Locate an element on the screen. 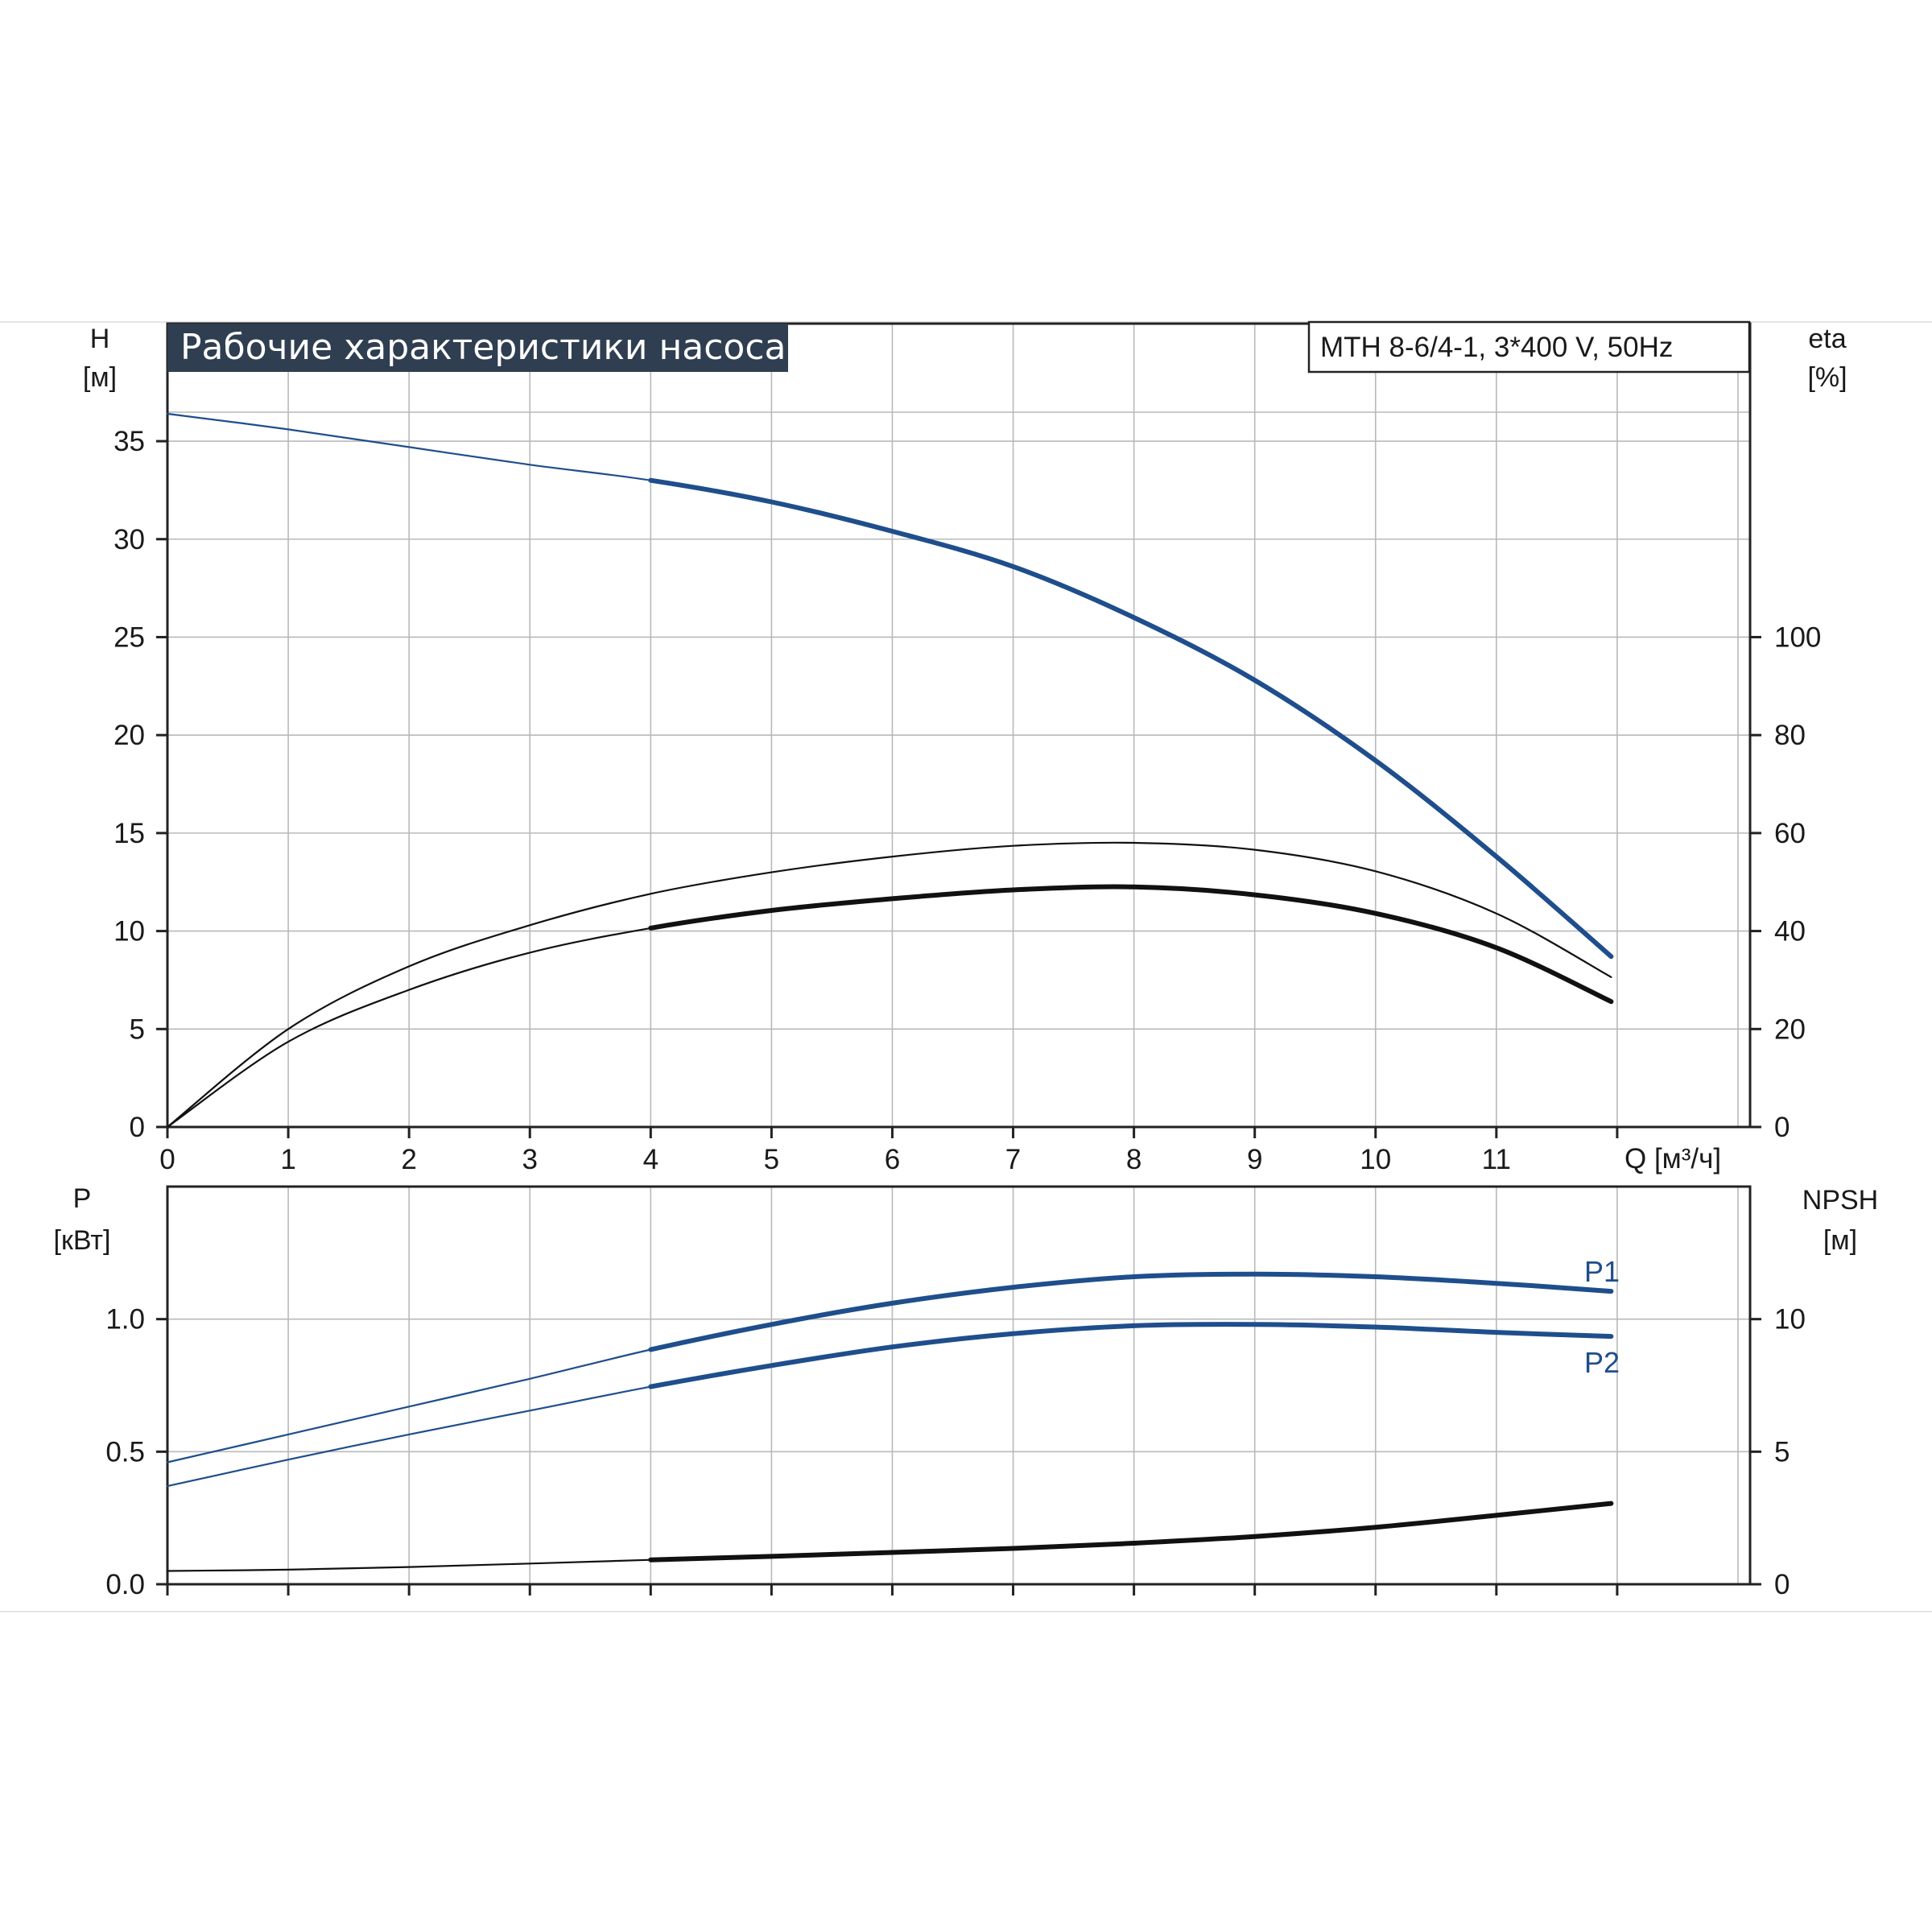  chart-title: Рабочие характеристики насоса is located at coordinates (483, 347).